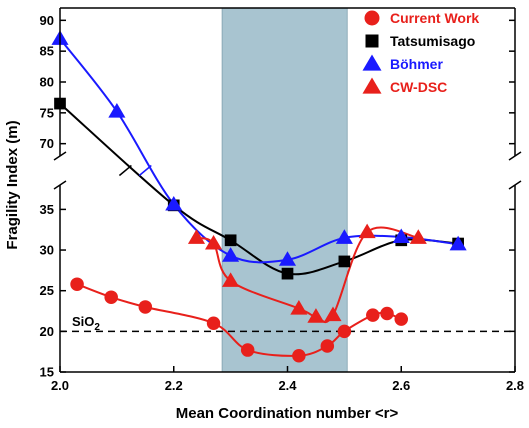 The image size is (529, 428). Describe the element at coordinates (60, 385) in the screenshot. I see `x-tick-label-0: 2.0` at that location.